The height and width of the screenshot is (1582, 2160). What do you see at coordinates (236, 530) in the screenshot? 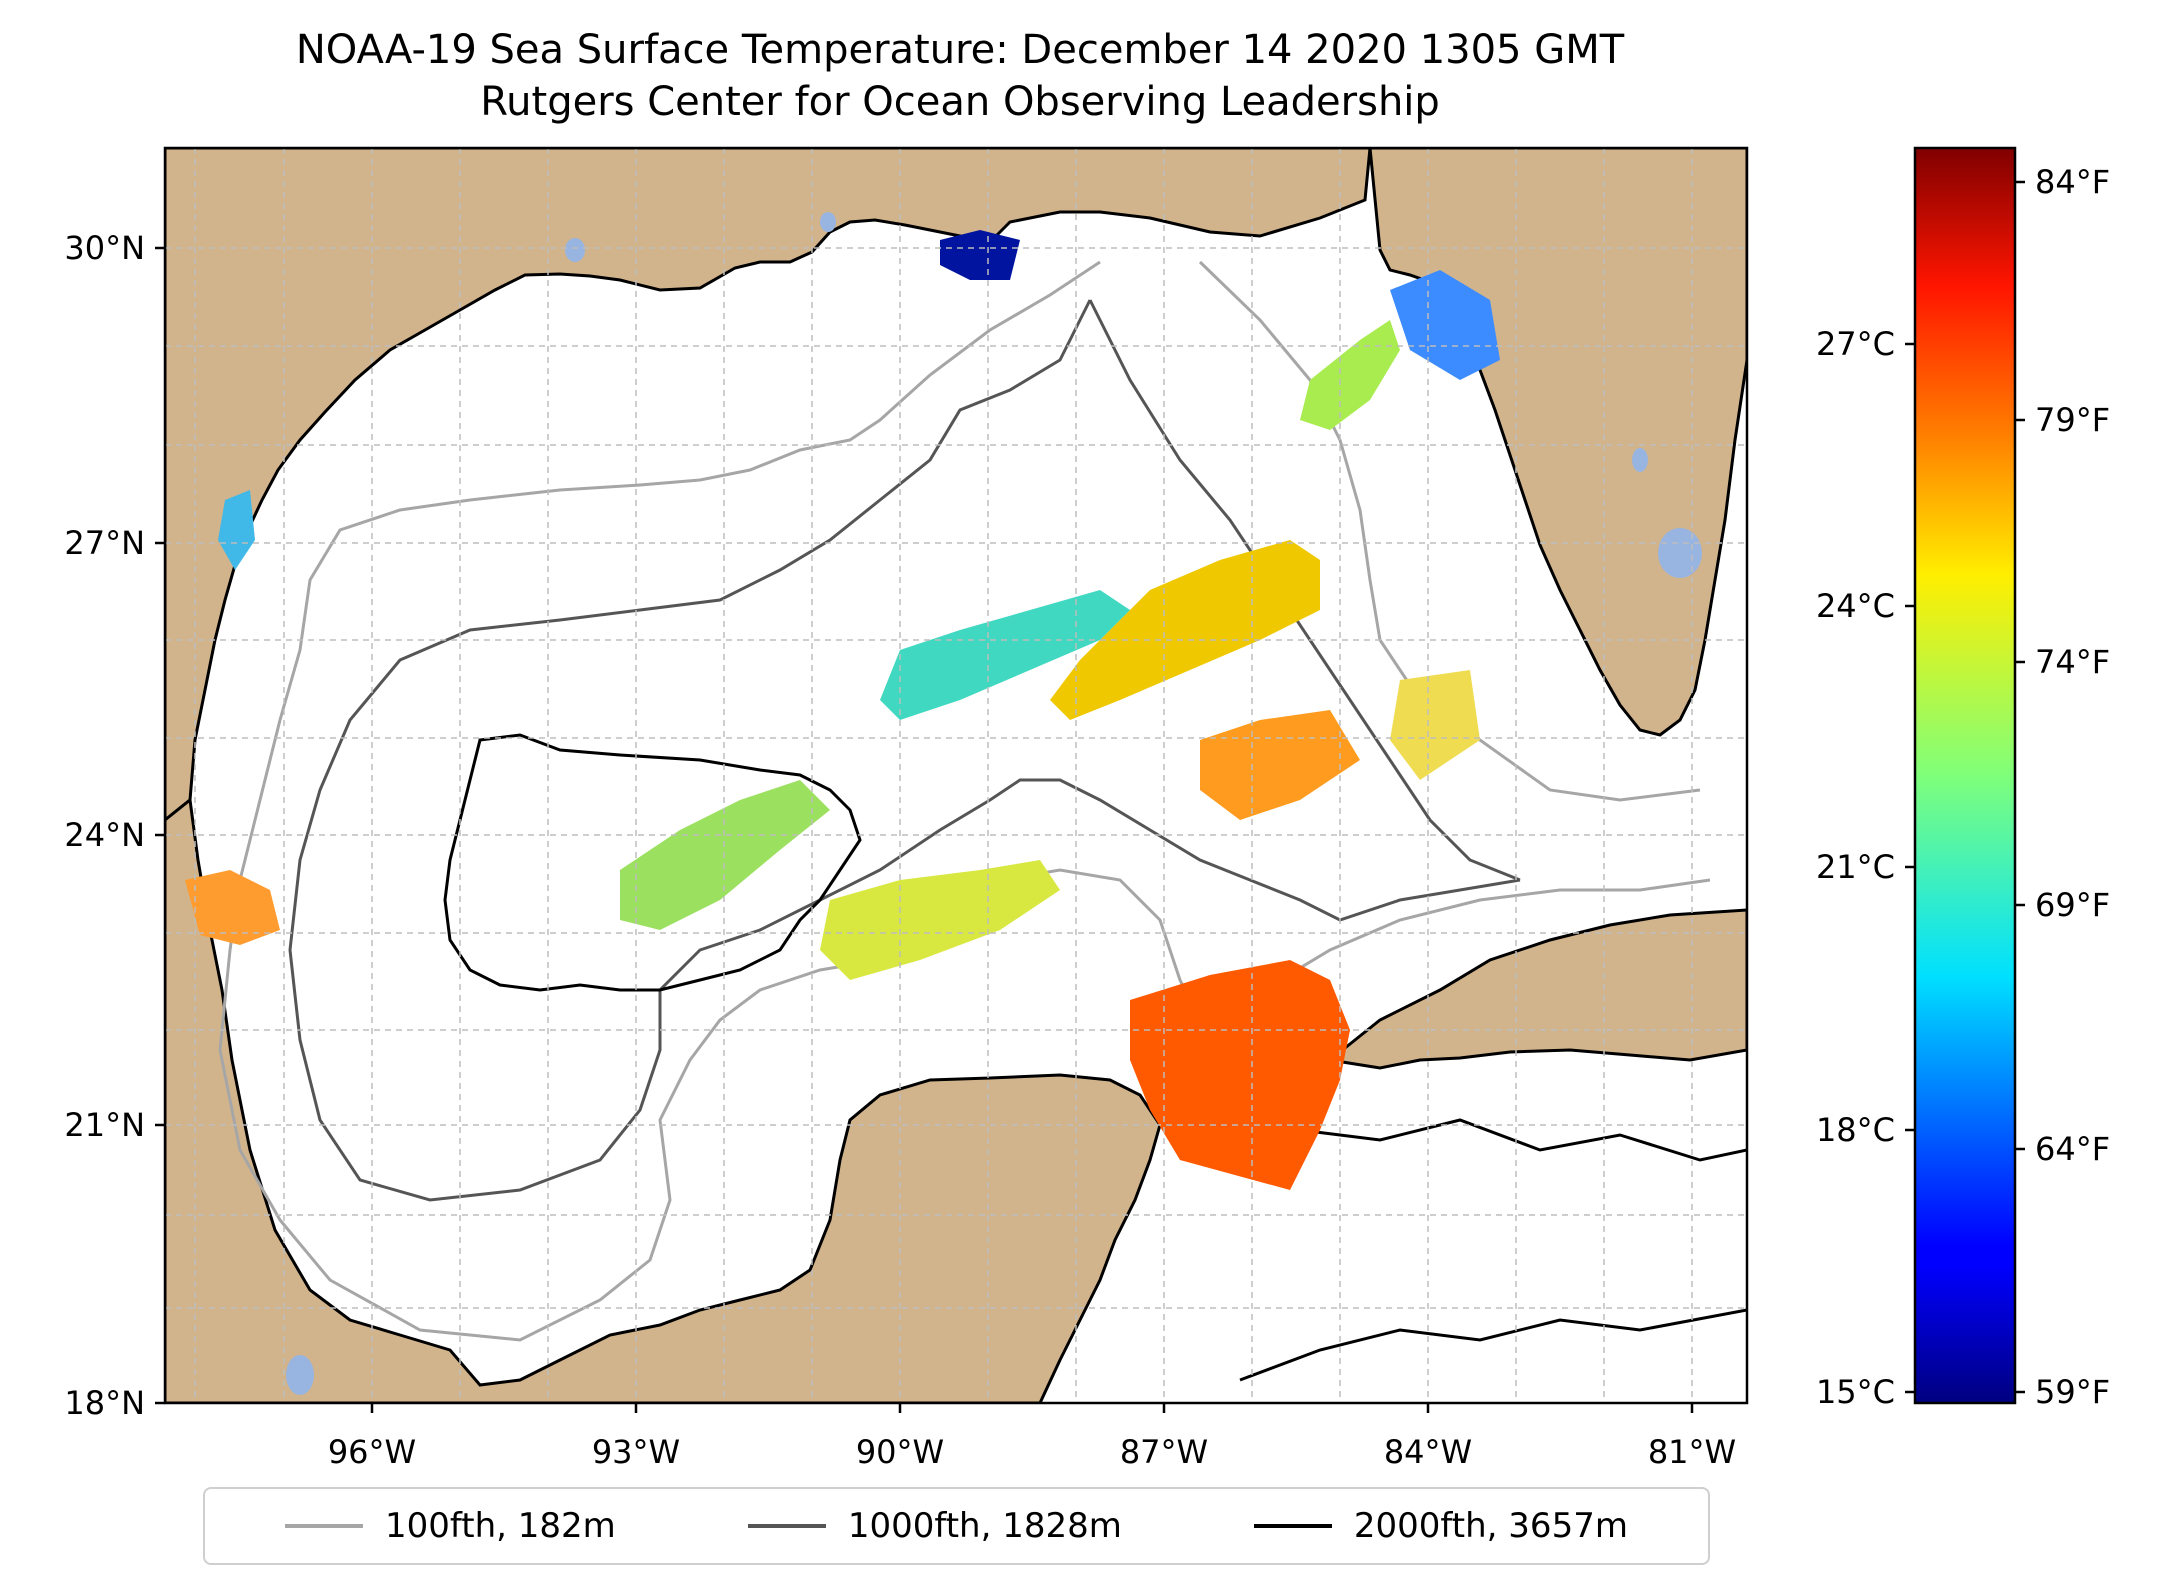
I see `sst-patch-cyan-west` at bounding box center [236, 530].